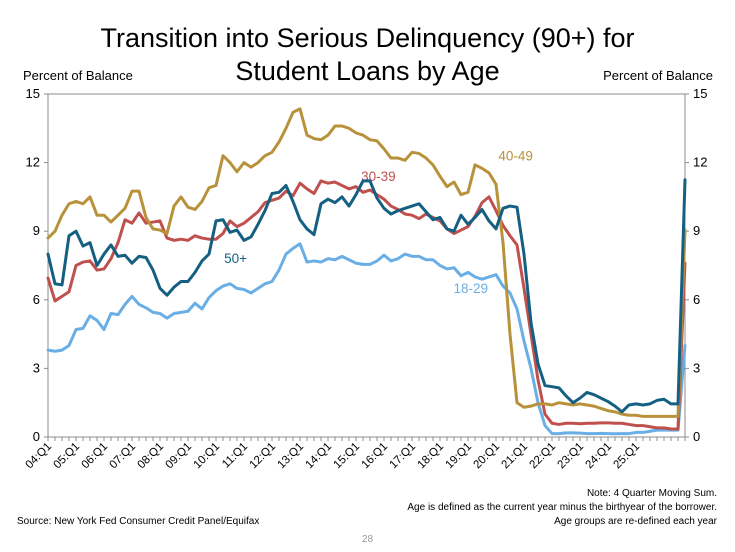  What do you see at coordinates (658, 75) in the screenshot?
I see `y-axis-title-right: Percent of Balance` at bounding box center [658, 75].